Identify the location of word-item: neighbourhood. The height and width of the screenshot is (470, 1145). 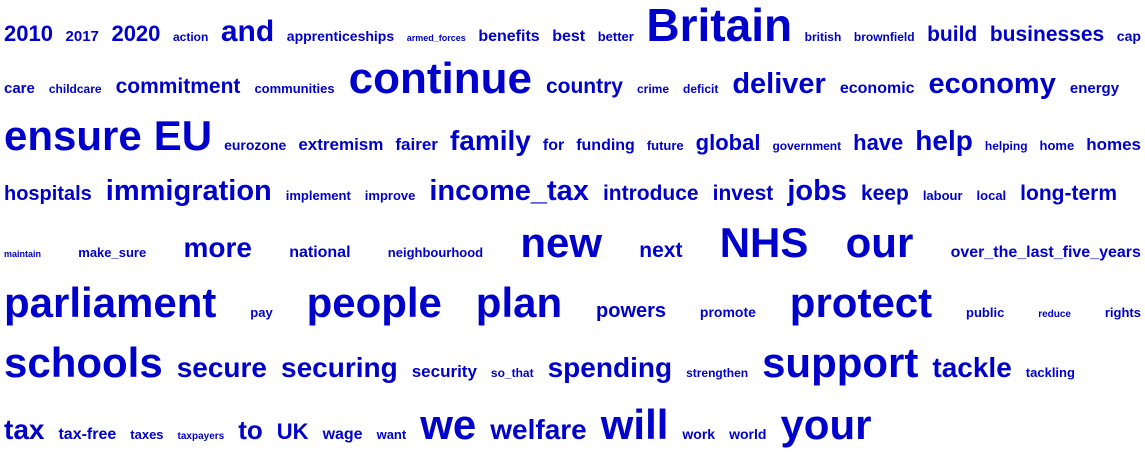
(435, 252).